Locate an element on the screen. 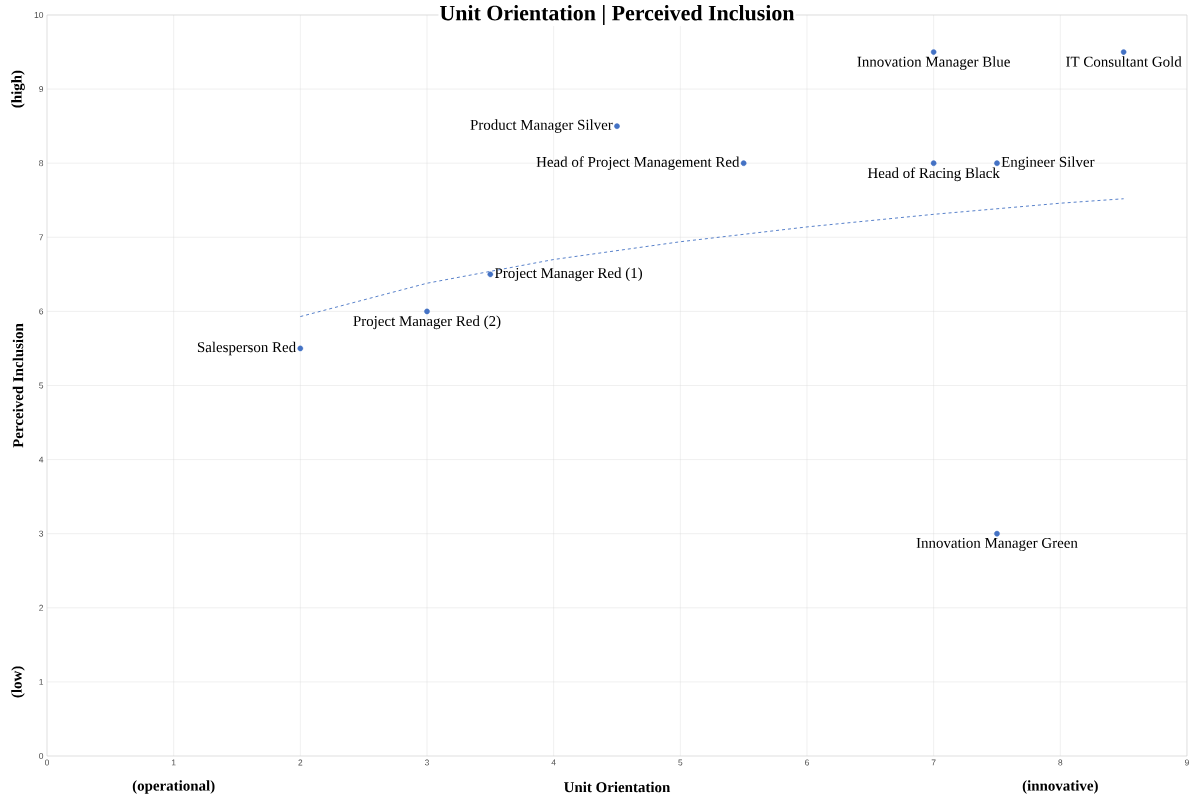 The image size is (1195, 798). x-tick-label: 2 is located at coordinates (300, 762).